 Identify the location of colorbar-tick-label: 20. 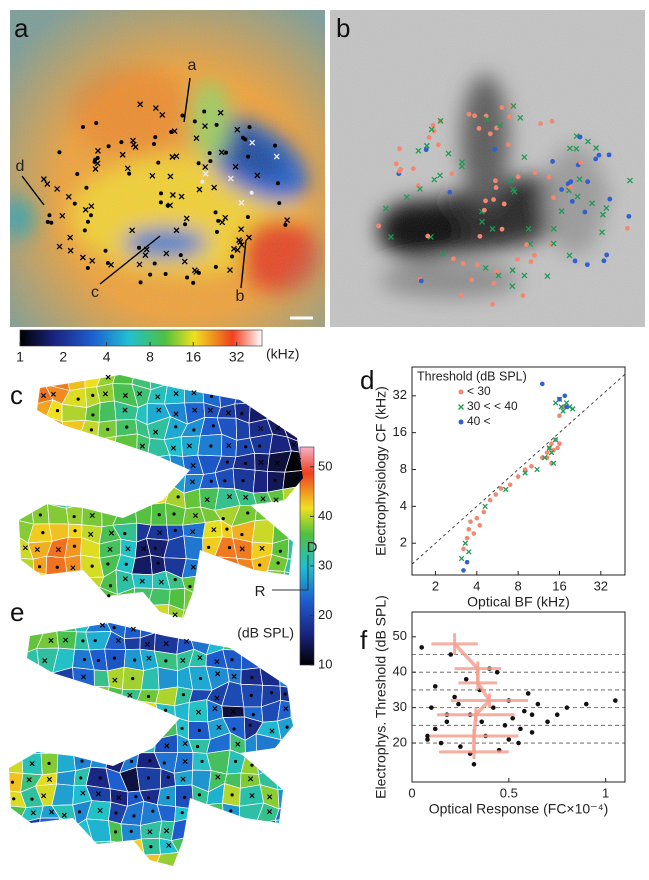
(325, 614).